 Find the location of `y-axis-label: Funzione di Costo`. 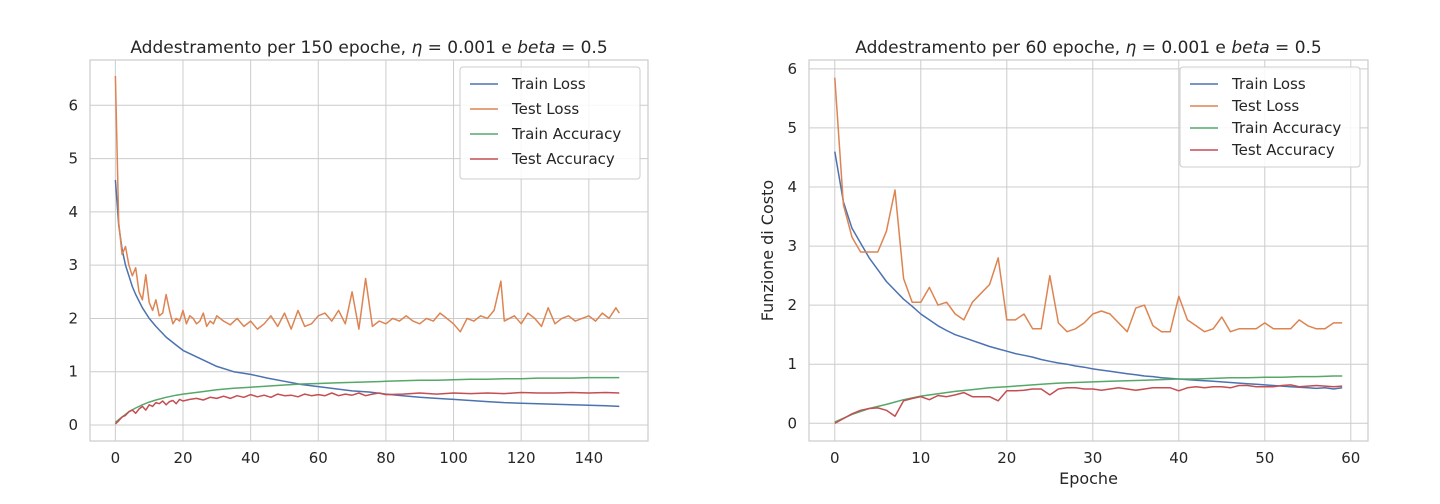

y-axis-label: Funzione di Costo is located at coordinates (767, 250).